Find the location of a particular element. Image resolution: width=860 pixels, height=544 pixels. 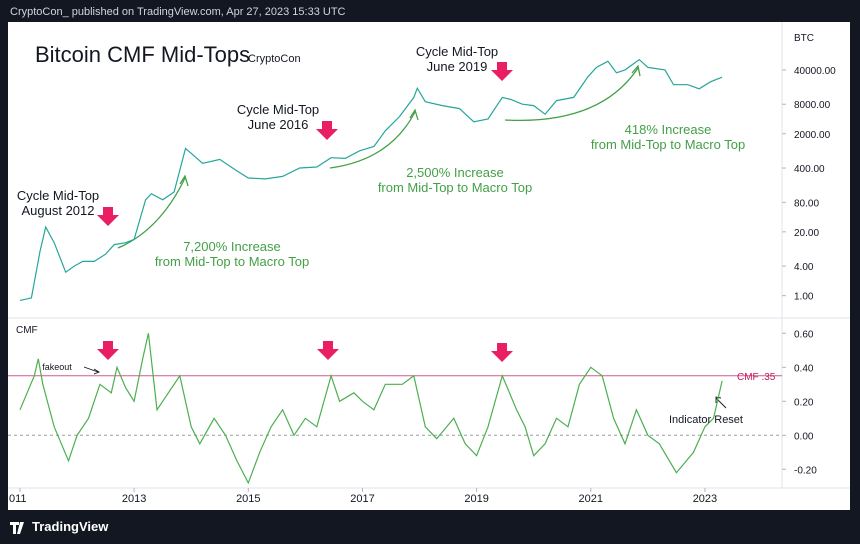

annotation: fakeout is located at coordinates (57, 367).